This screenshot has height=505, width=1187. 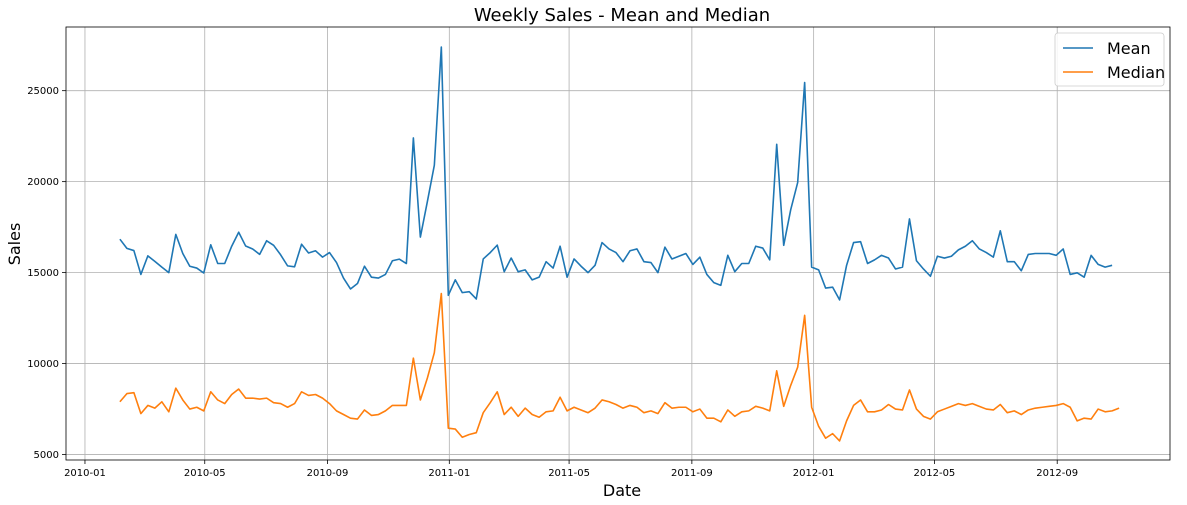 I want to click on x-tick-label: 2010-01, so click(x=85, y=473).